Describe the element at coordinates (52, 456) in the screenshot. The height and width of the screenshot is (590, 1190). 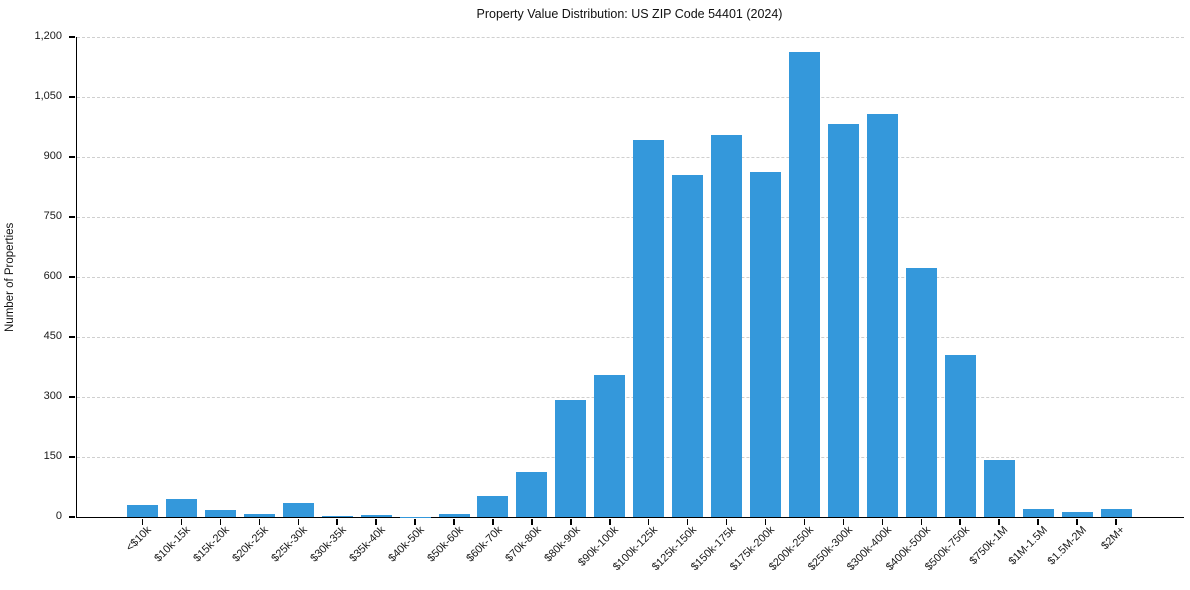
I see `y-tick-label: 150` at that location.